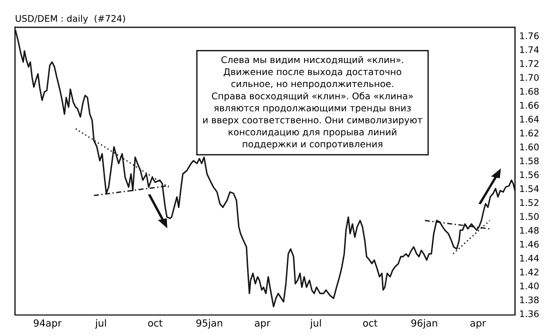 The height and width of the screenshot is (336, 552). I want to click on y-tick-label: 1.44, so click(529, 258).